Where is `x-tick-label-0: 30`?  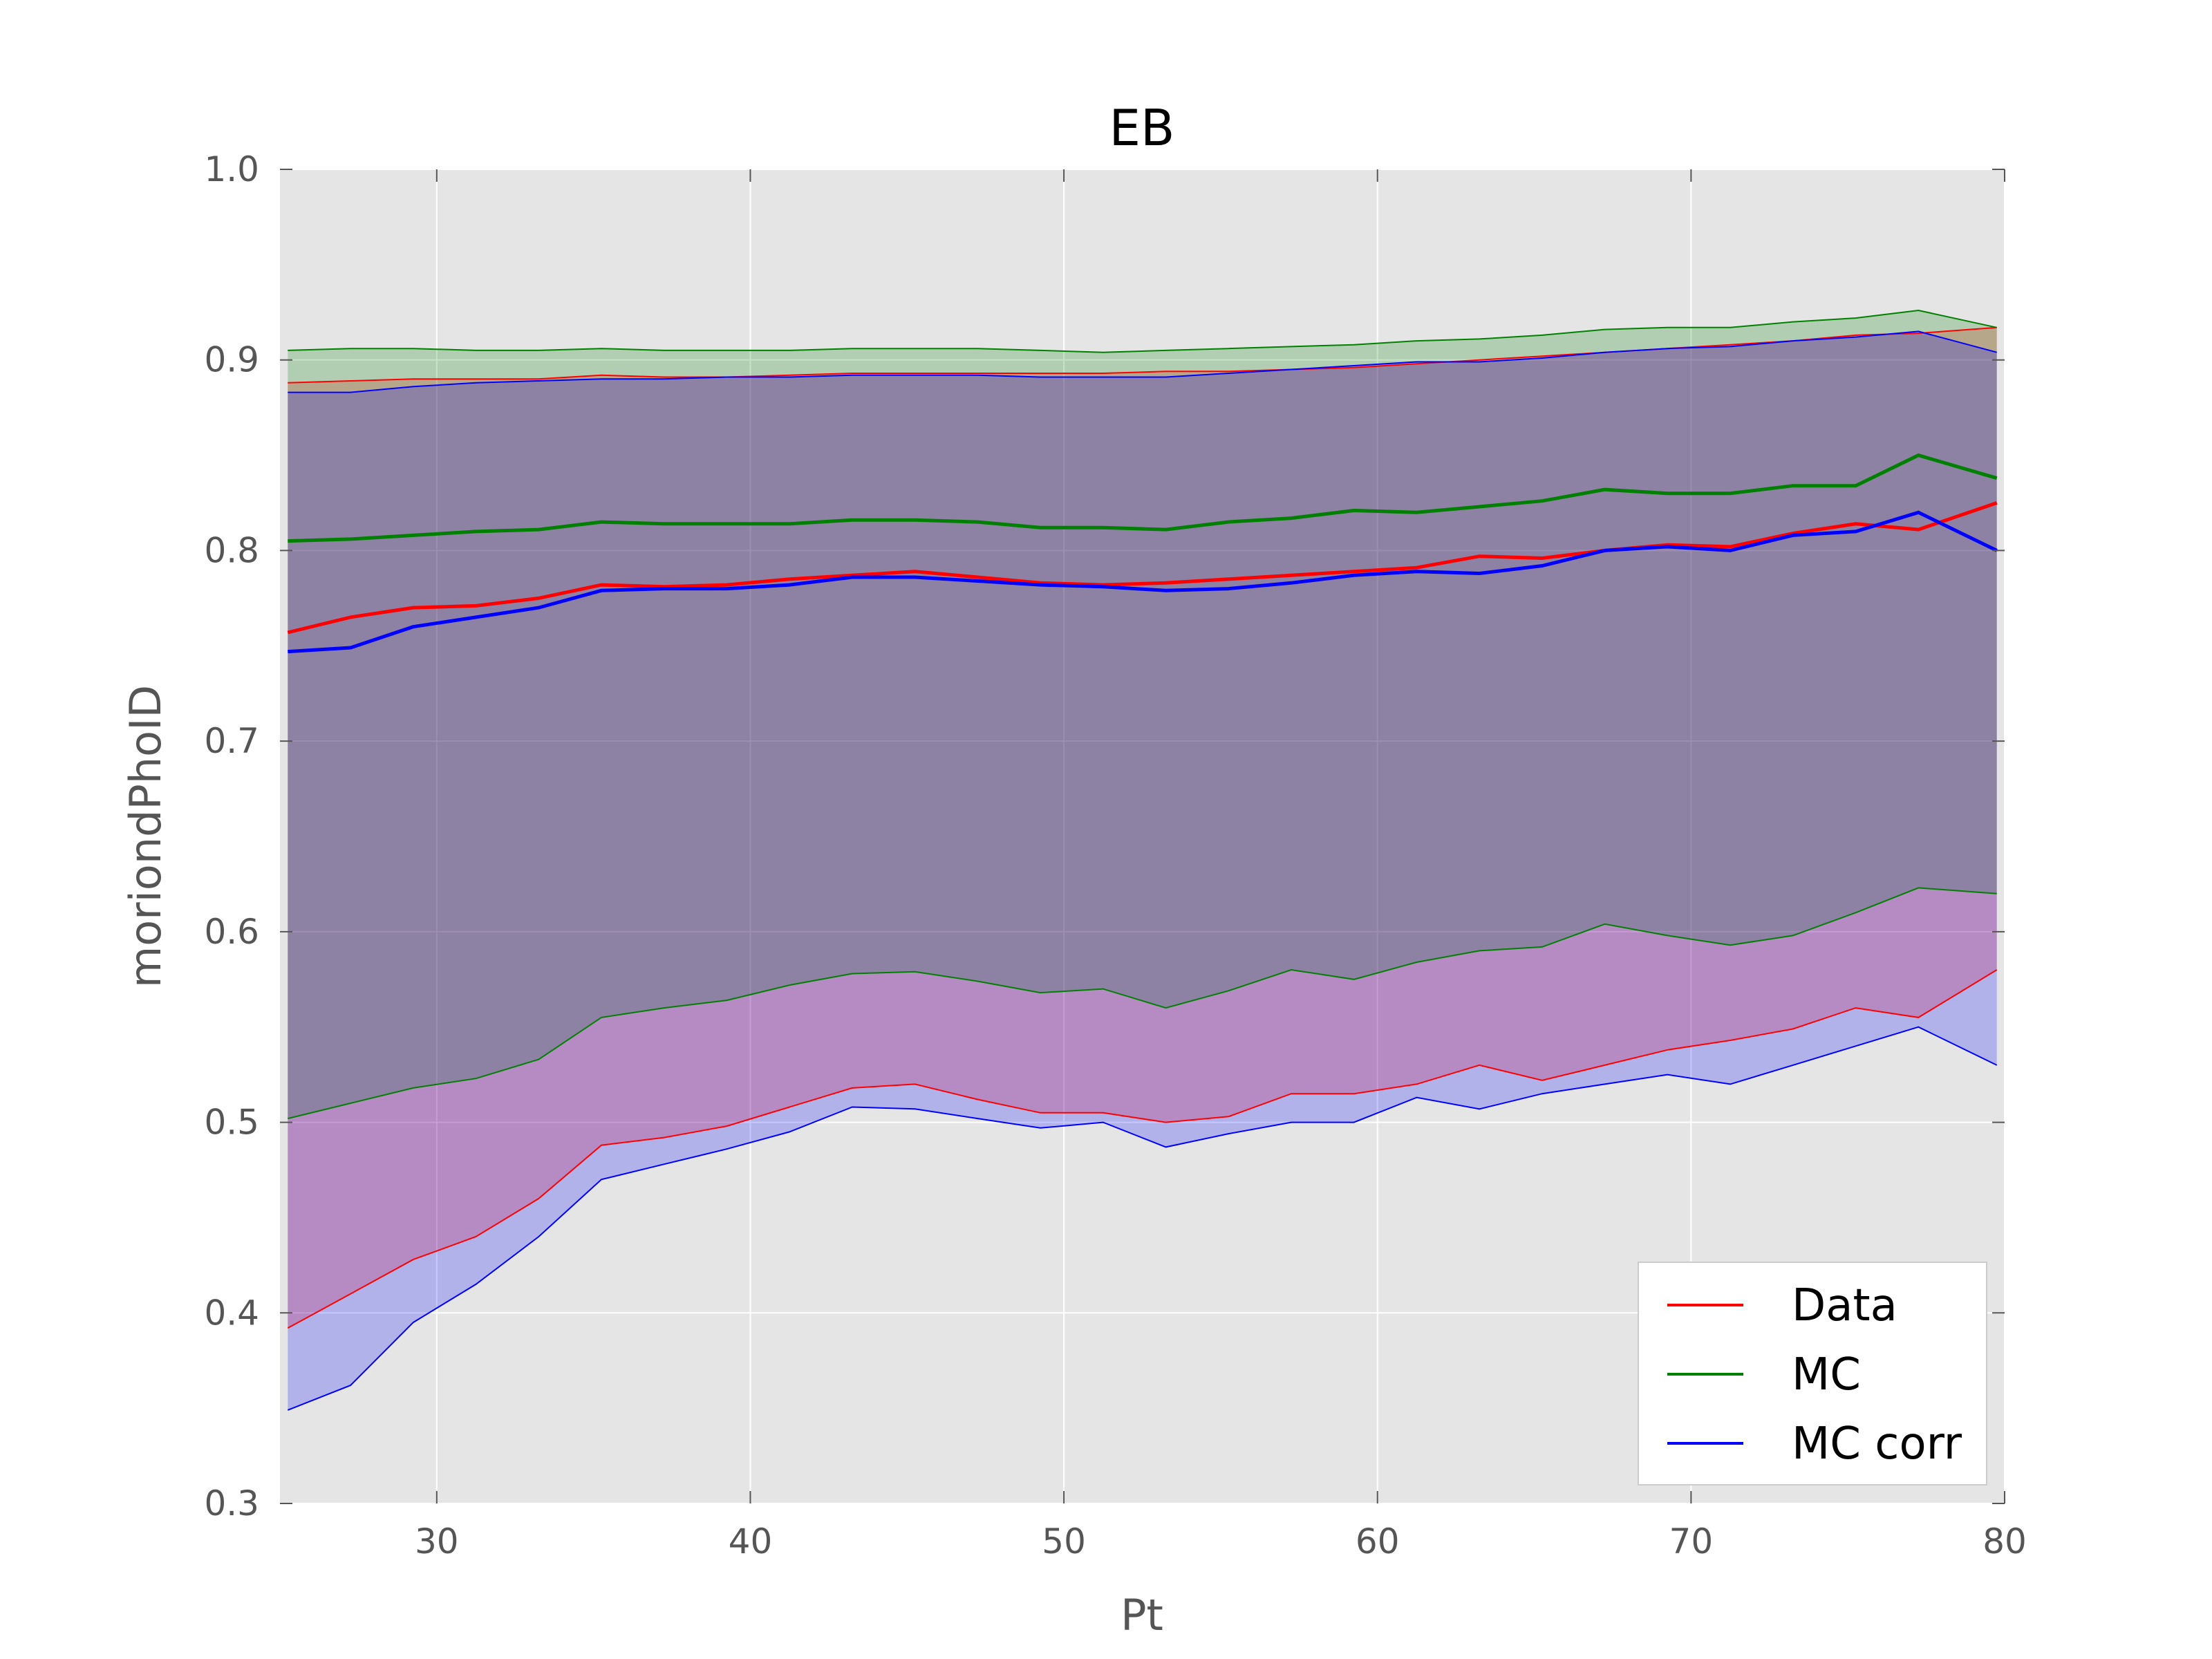 x-tick-label-0: 30 is located at coordinates (437, 1541).